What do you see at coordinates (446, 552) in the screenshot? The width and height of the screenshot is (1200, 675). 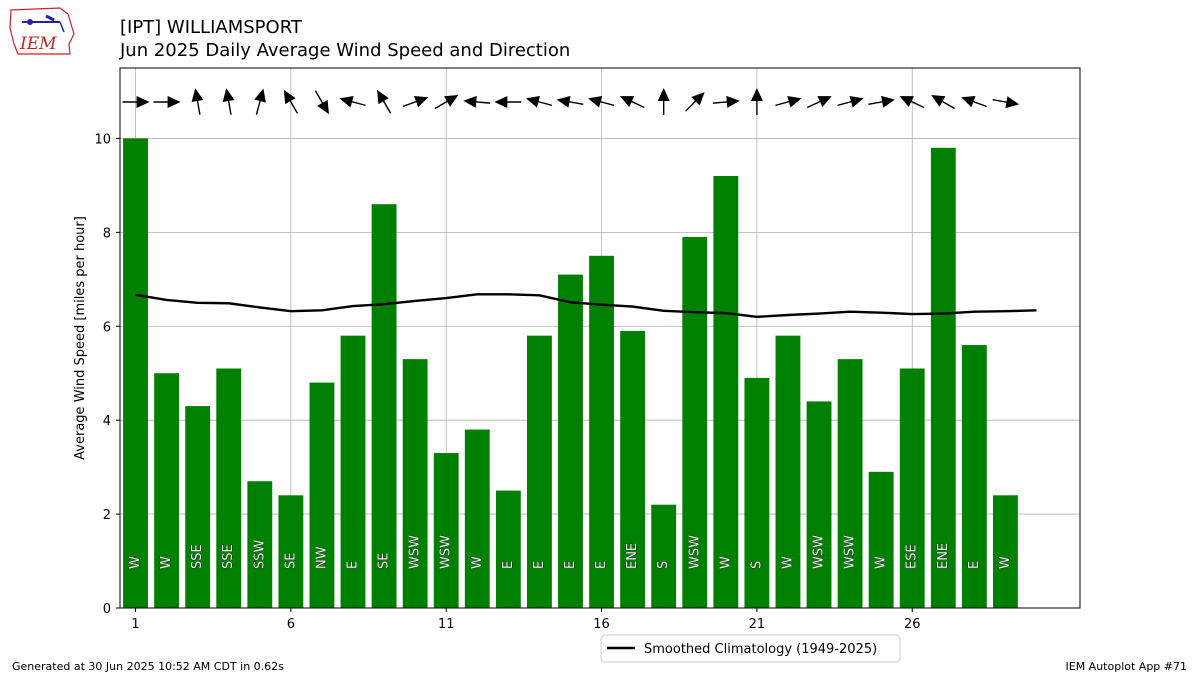 I see `direction-label-day-11: WSW` at bounding box center [446, 552].